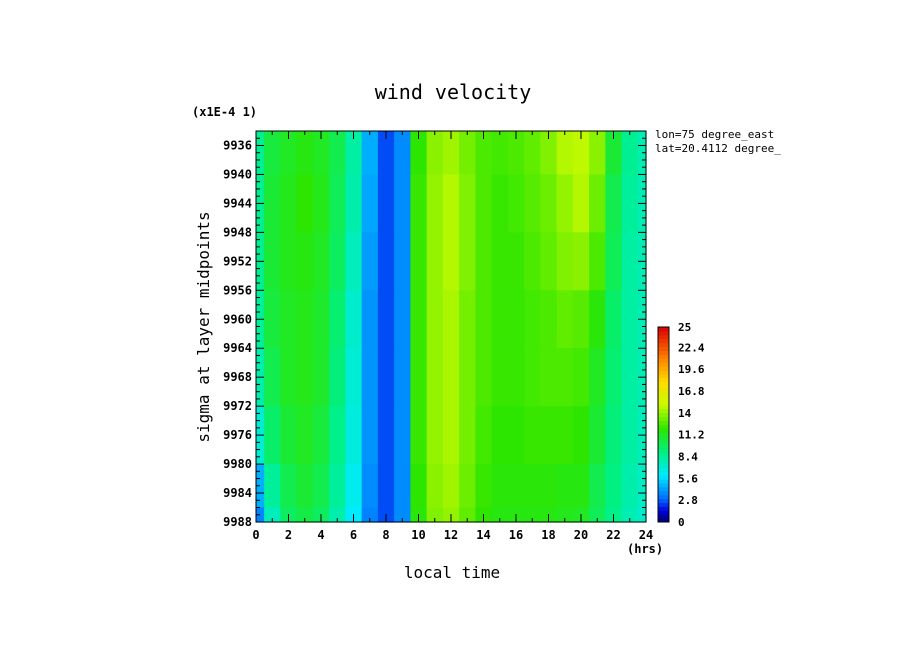 This screenshot has height=658, width=904. I want to click on x-axis-title: local time, so click(452, 572).